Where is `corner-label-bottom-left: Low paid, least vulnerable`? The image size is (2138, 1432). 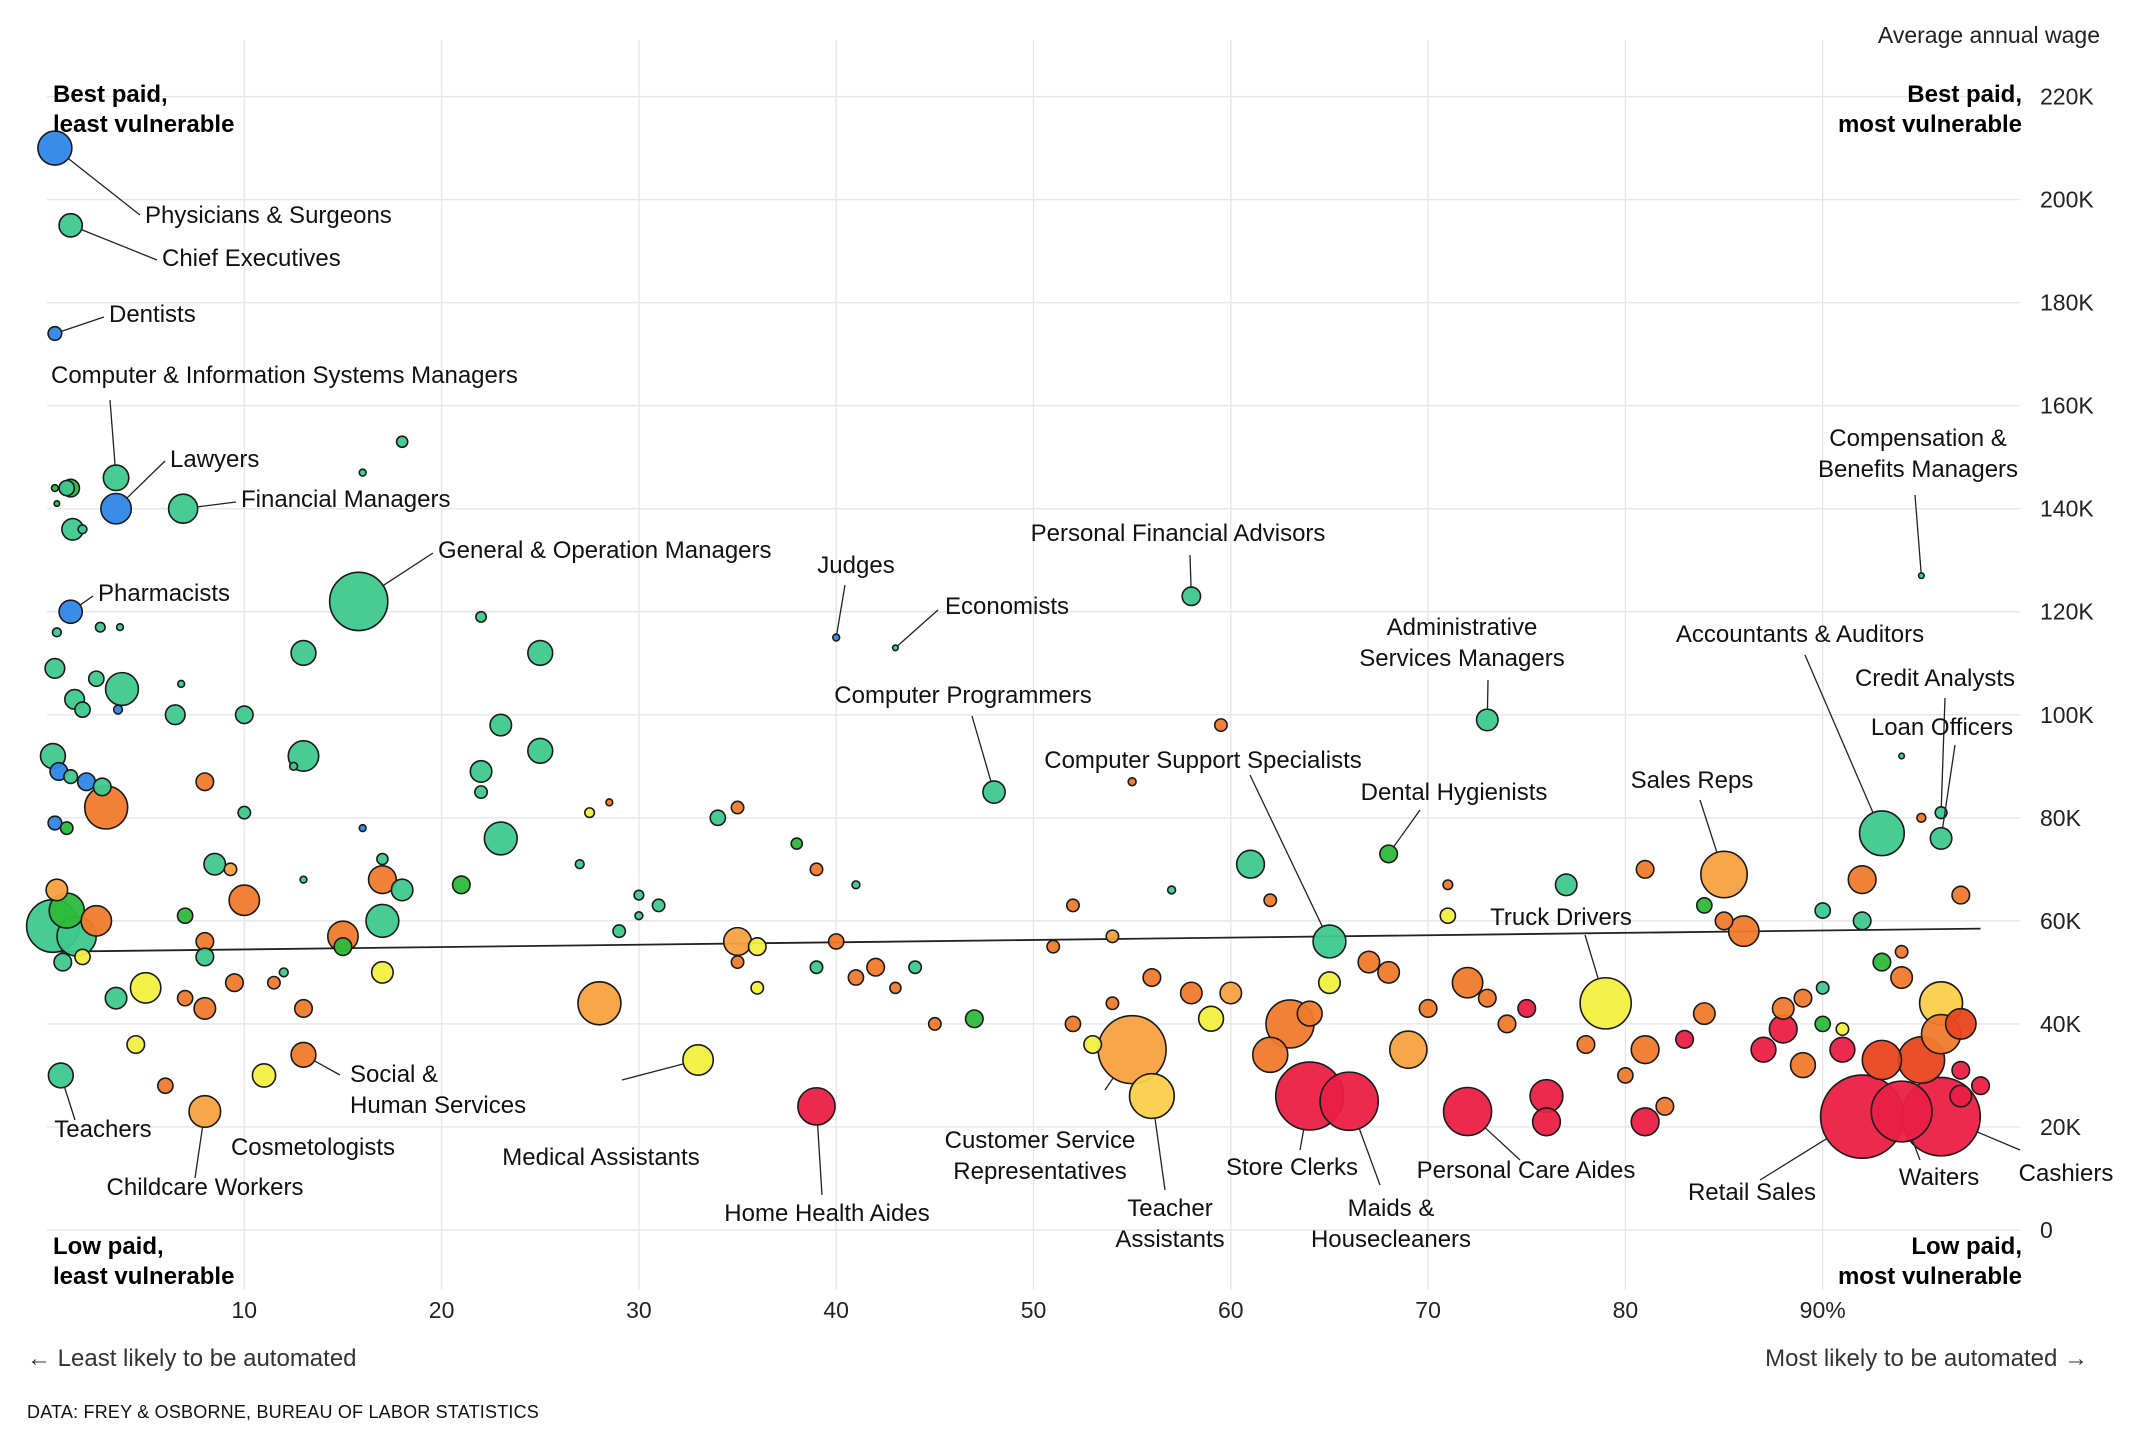
corner-label-bottom-left: Low paid, least vulnerable is located at coordinates (143, 1261).